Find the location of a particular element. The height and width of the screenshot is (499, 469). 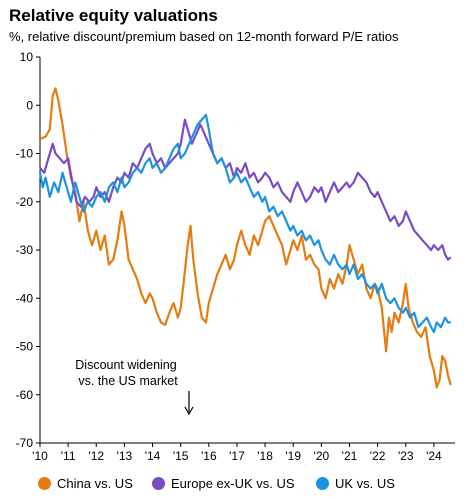

x-tick-label: '17 is located at coordinates (237, 456).